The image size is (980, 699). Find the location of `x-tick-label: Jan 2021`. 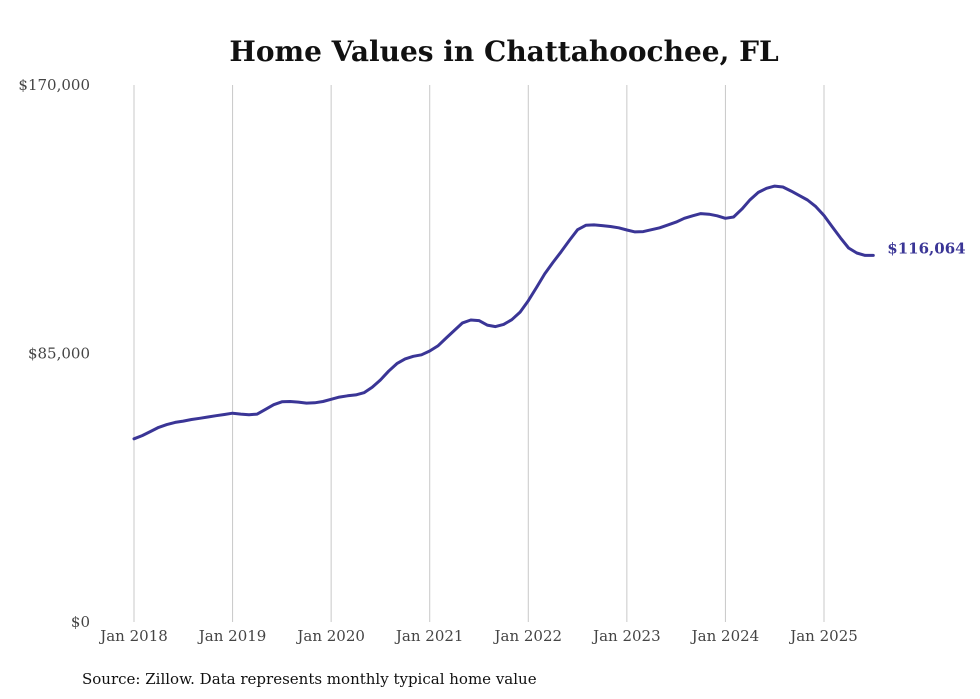

x-tick-label: Jan 2021 is located at coordinates (429, 636).